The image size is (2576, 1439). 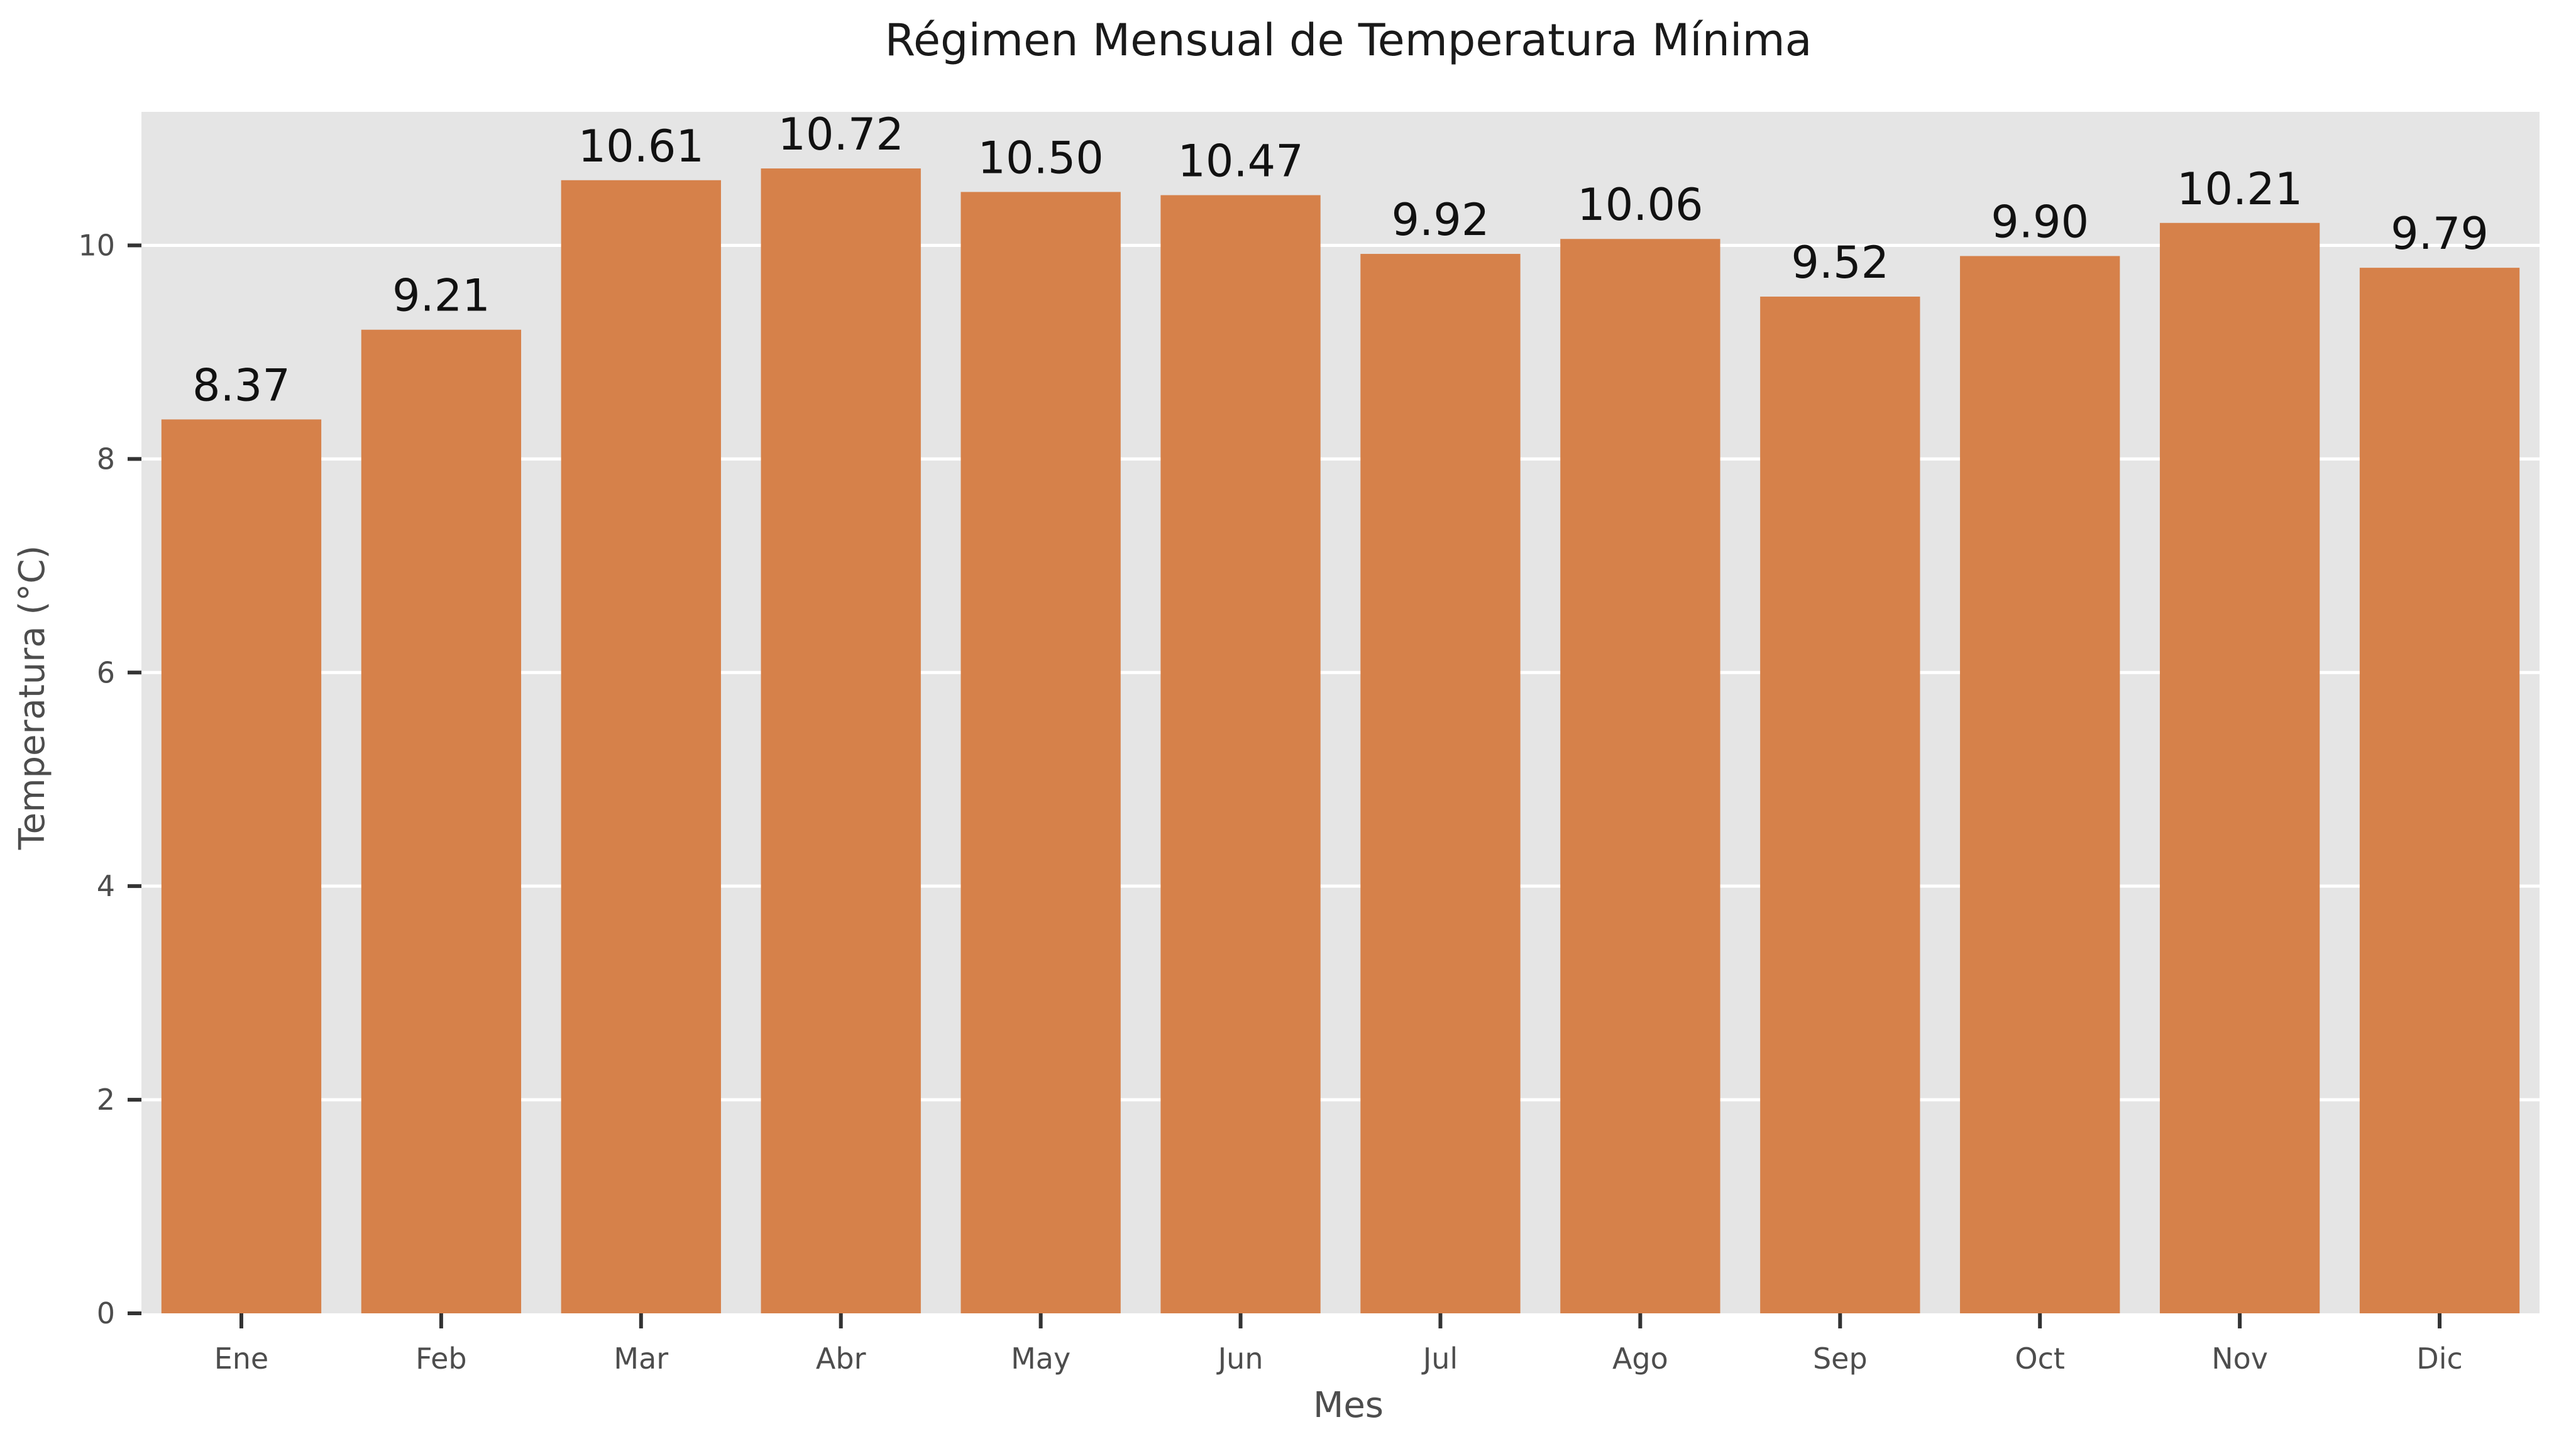 What do you see at coordinates (106, 886) in the screenshot?
I see `y-tick-label: 4` at bounding box center [106, 886].